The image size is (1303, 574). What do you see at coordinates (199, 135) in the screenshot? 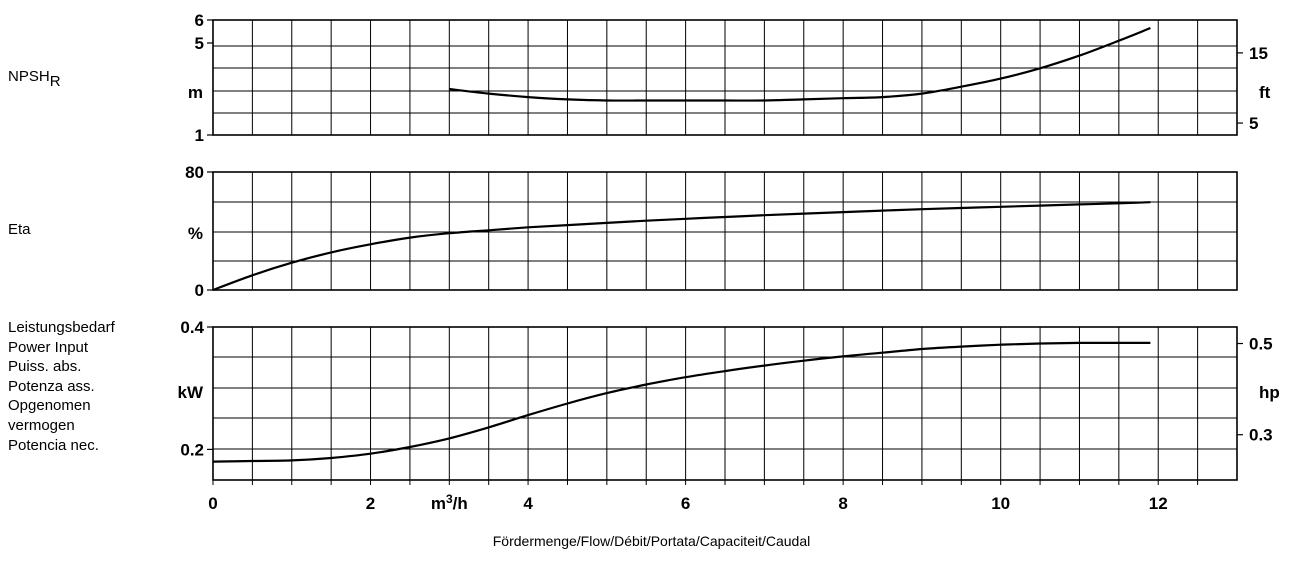
I see `y-tick-label: 1` at bounding box center [199, 135].